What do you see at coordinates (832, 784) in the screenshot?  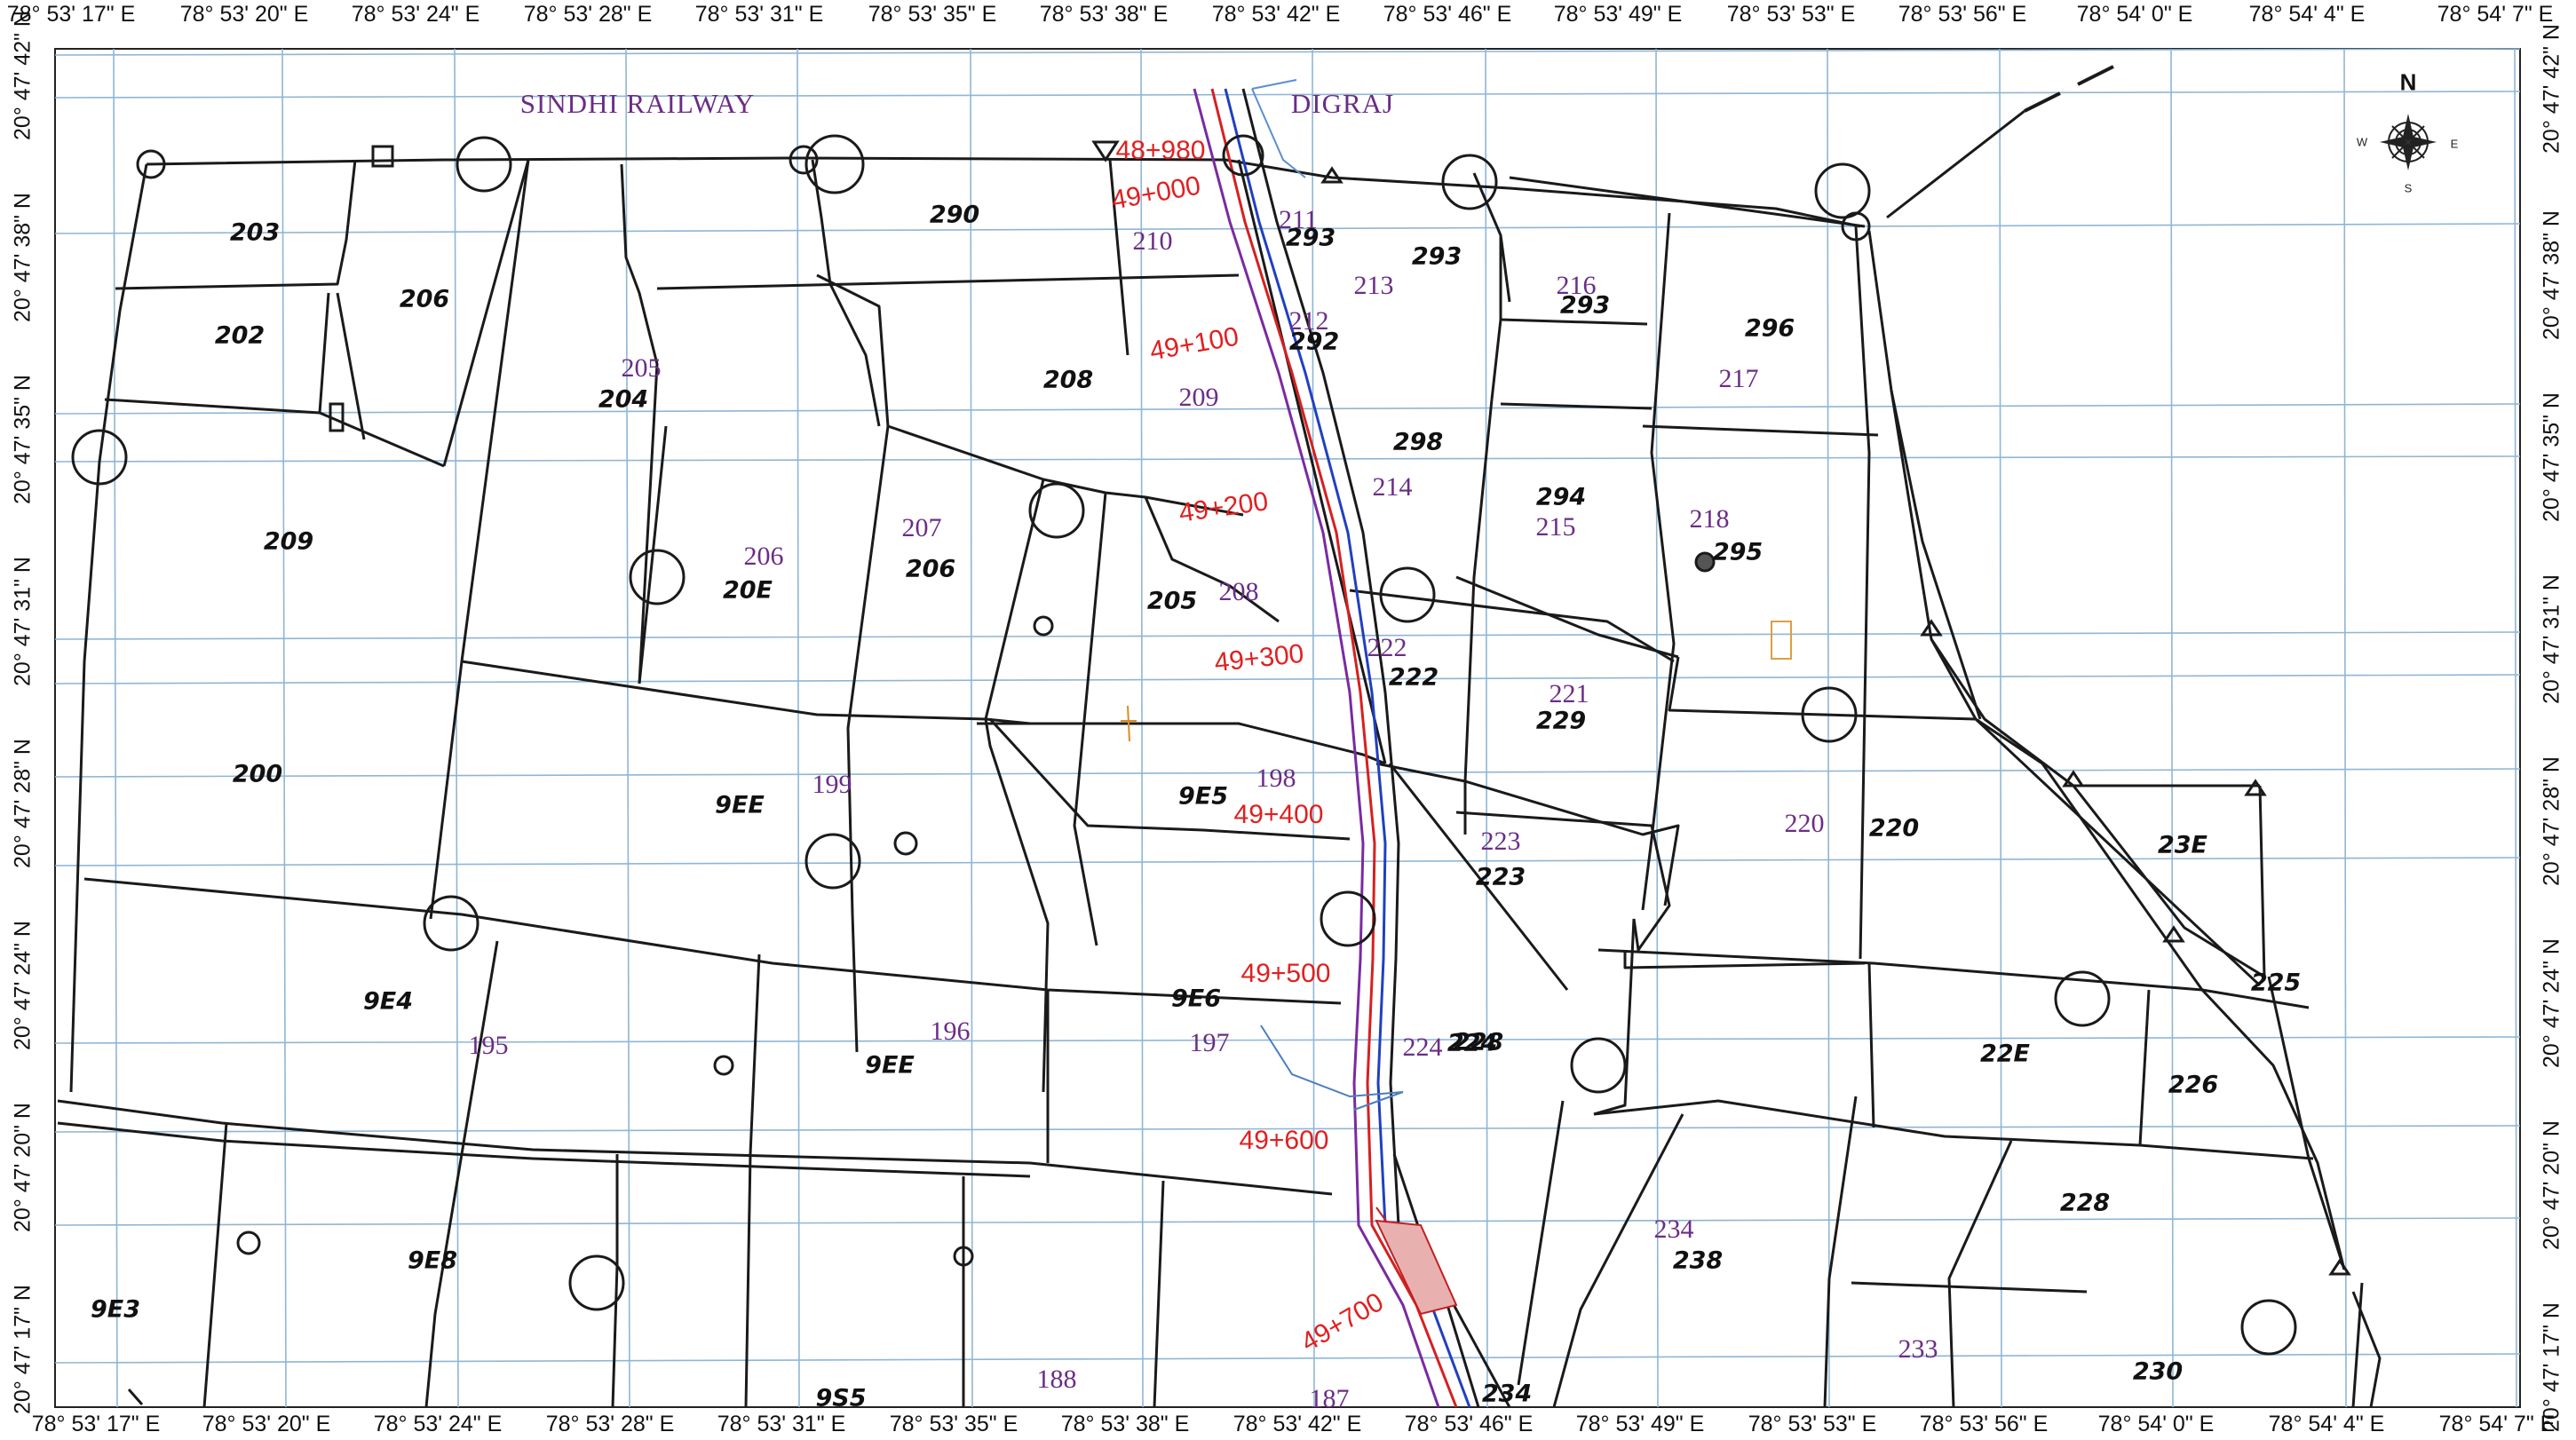 I see `plot-number: 199` at bounding box center [832, 784].